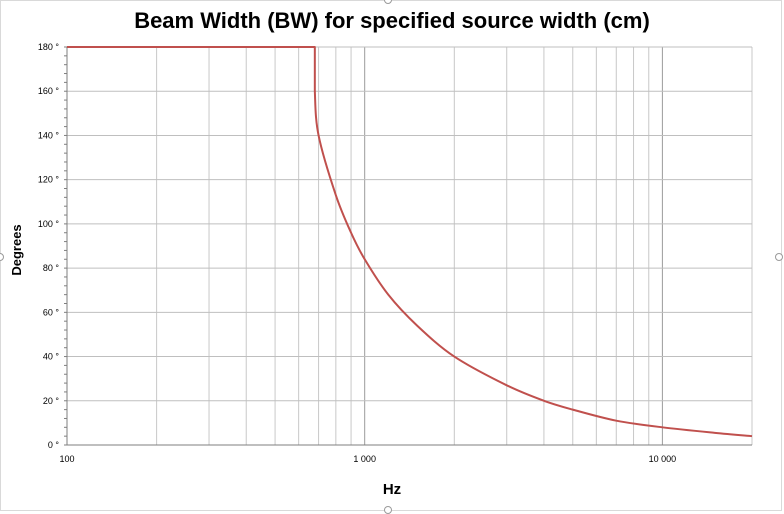 Image resolution: width=784 pixels, height=514 pixels. What do you see at coordinates (51, 401) in the screenshot?
I see `y-tick-label: 20 °` at bounding box center [51, 401].